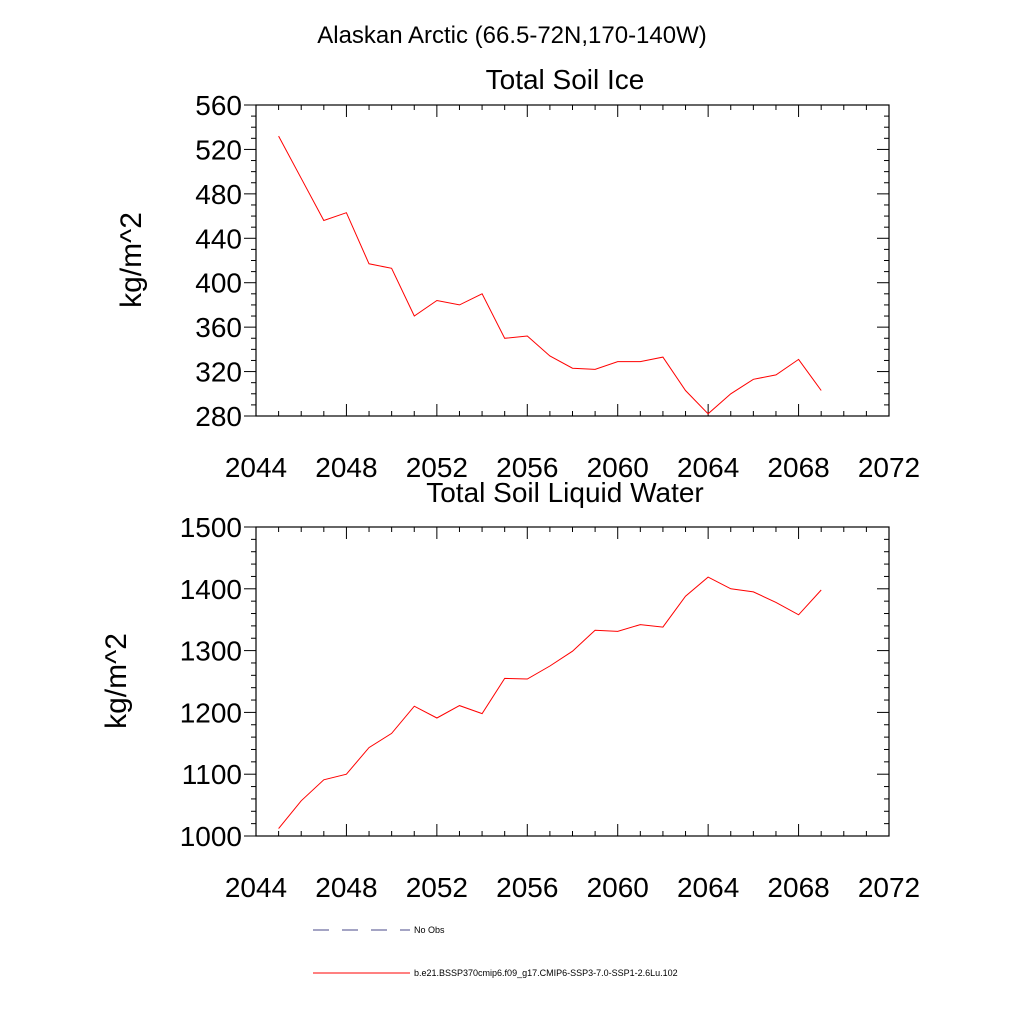 The height and width of the screenshot is (1024, 1024). What do you see at coordinates (212, 774) in the screenshot?
I see `y-tick-label: 1100` at bounding box center [212, 774].